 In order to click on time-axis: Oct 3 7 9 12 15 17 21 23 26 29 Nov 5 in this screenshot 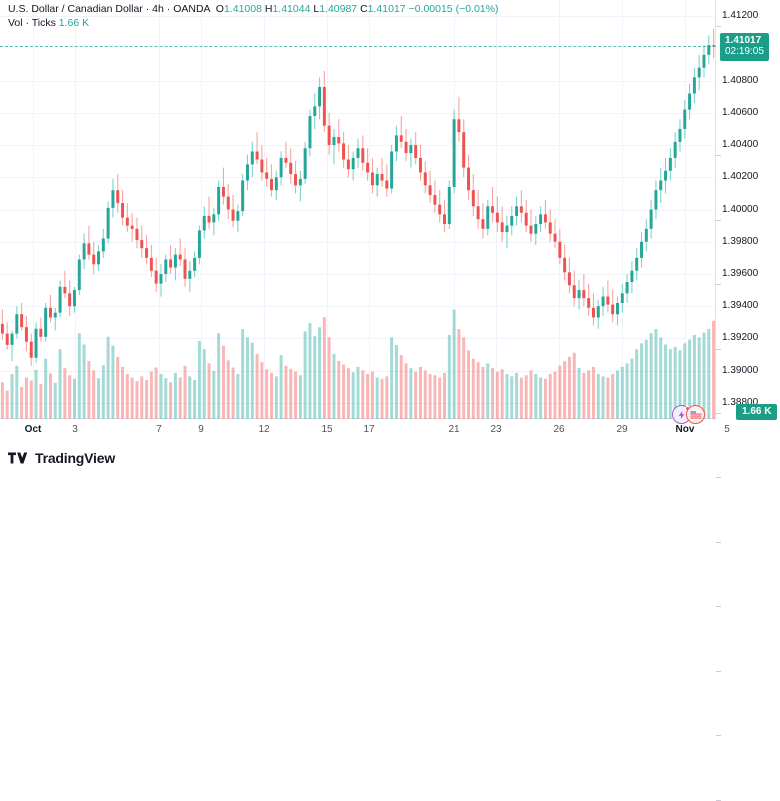, I will do `click(365, 431)`.